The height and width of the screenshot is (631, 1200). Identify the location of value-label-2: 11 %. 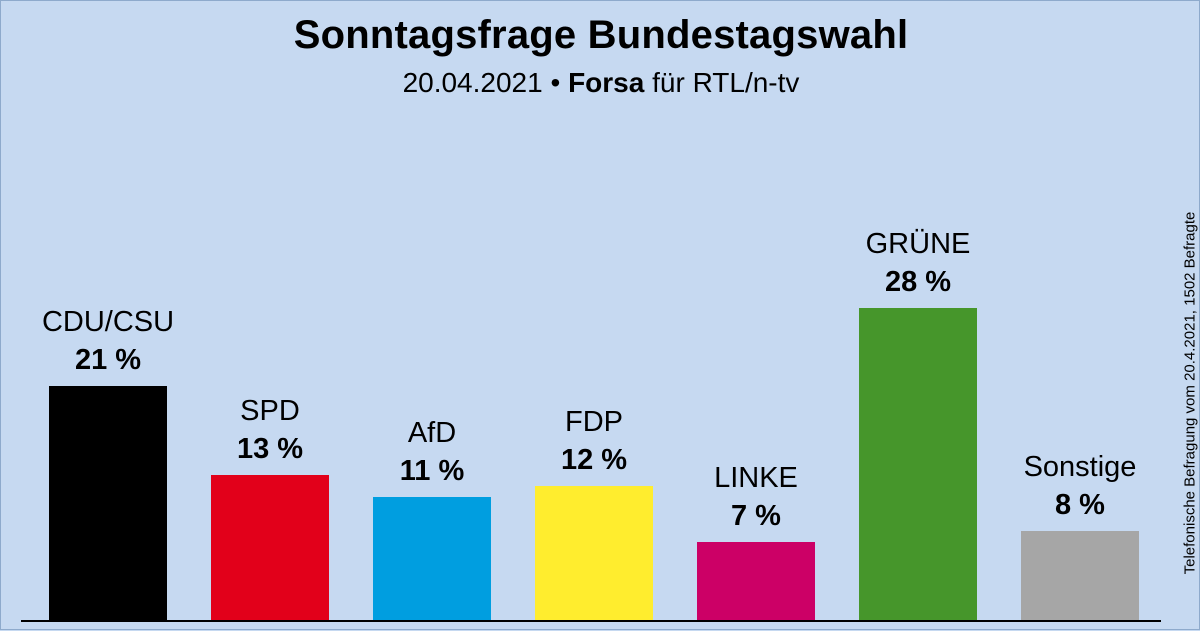
(432, 471).